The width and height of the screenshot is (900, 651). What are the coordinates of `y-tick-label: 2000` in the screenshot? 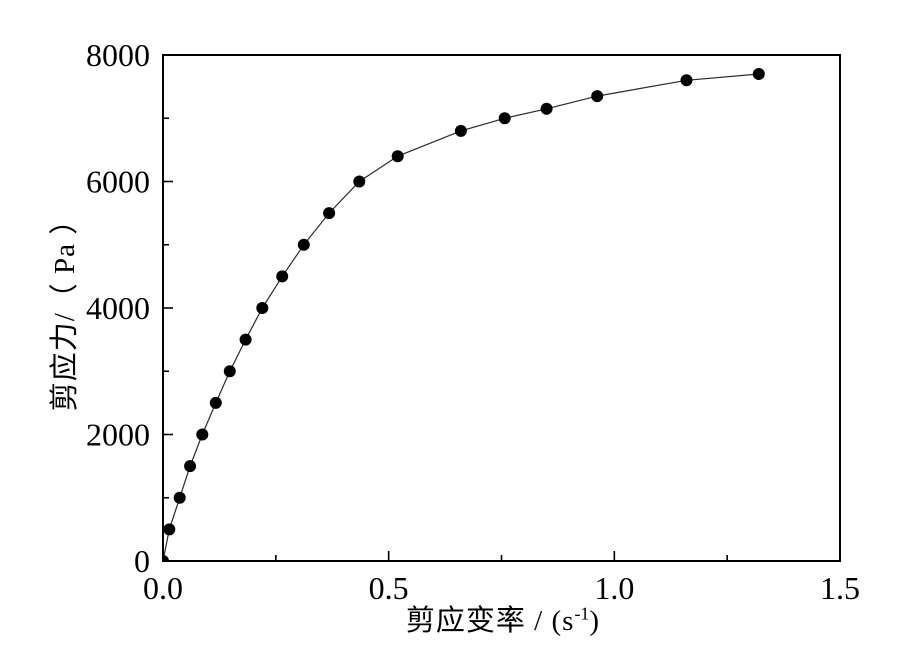 It's located at (118, 435).